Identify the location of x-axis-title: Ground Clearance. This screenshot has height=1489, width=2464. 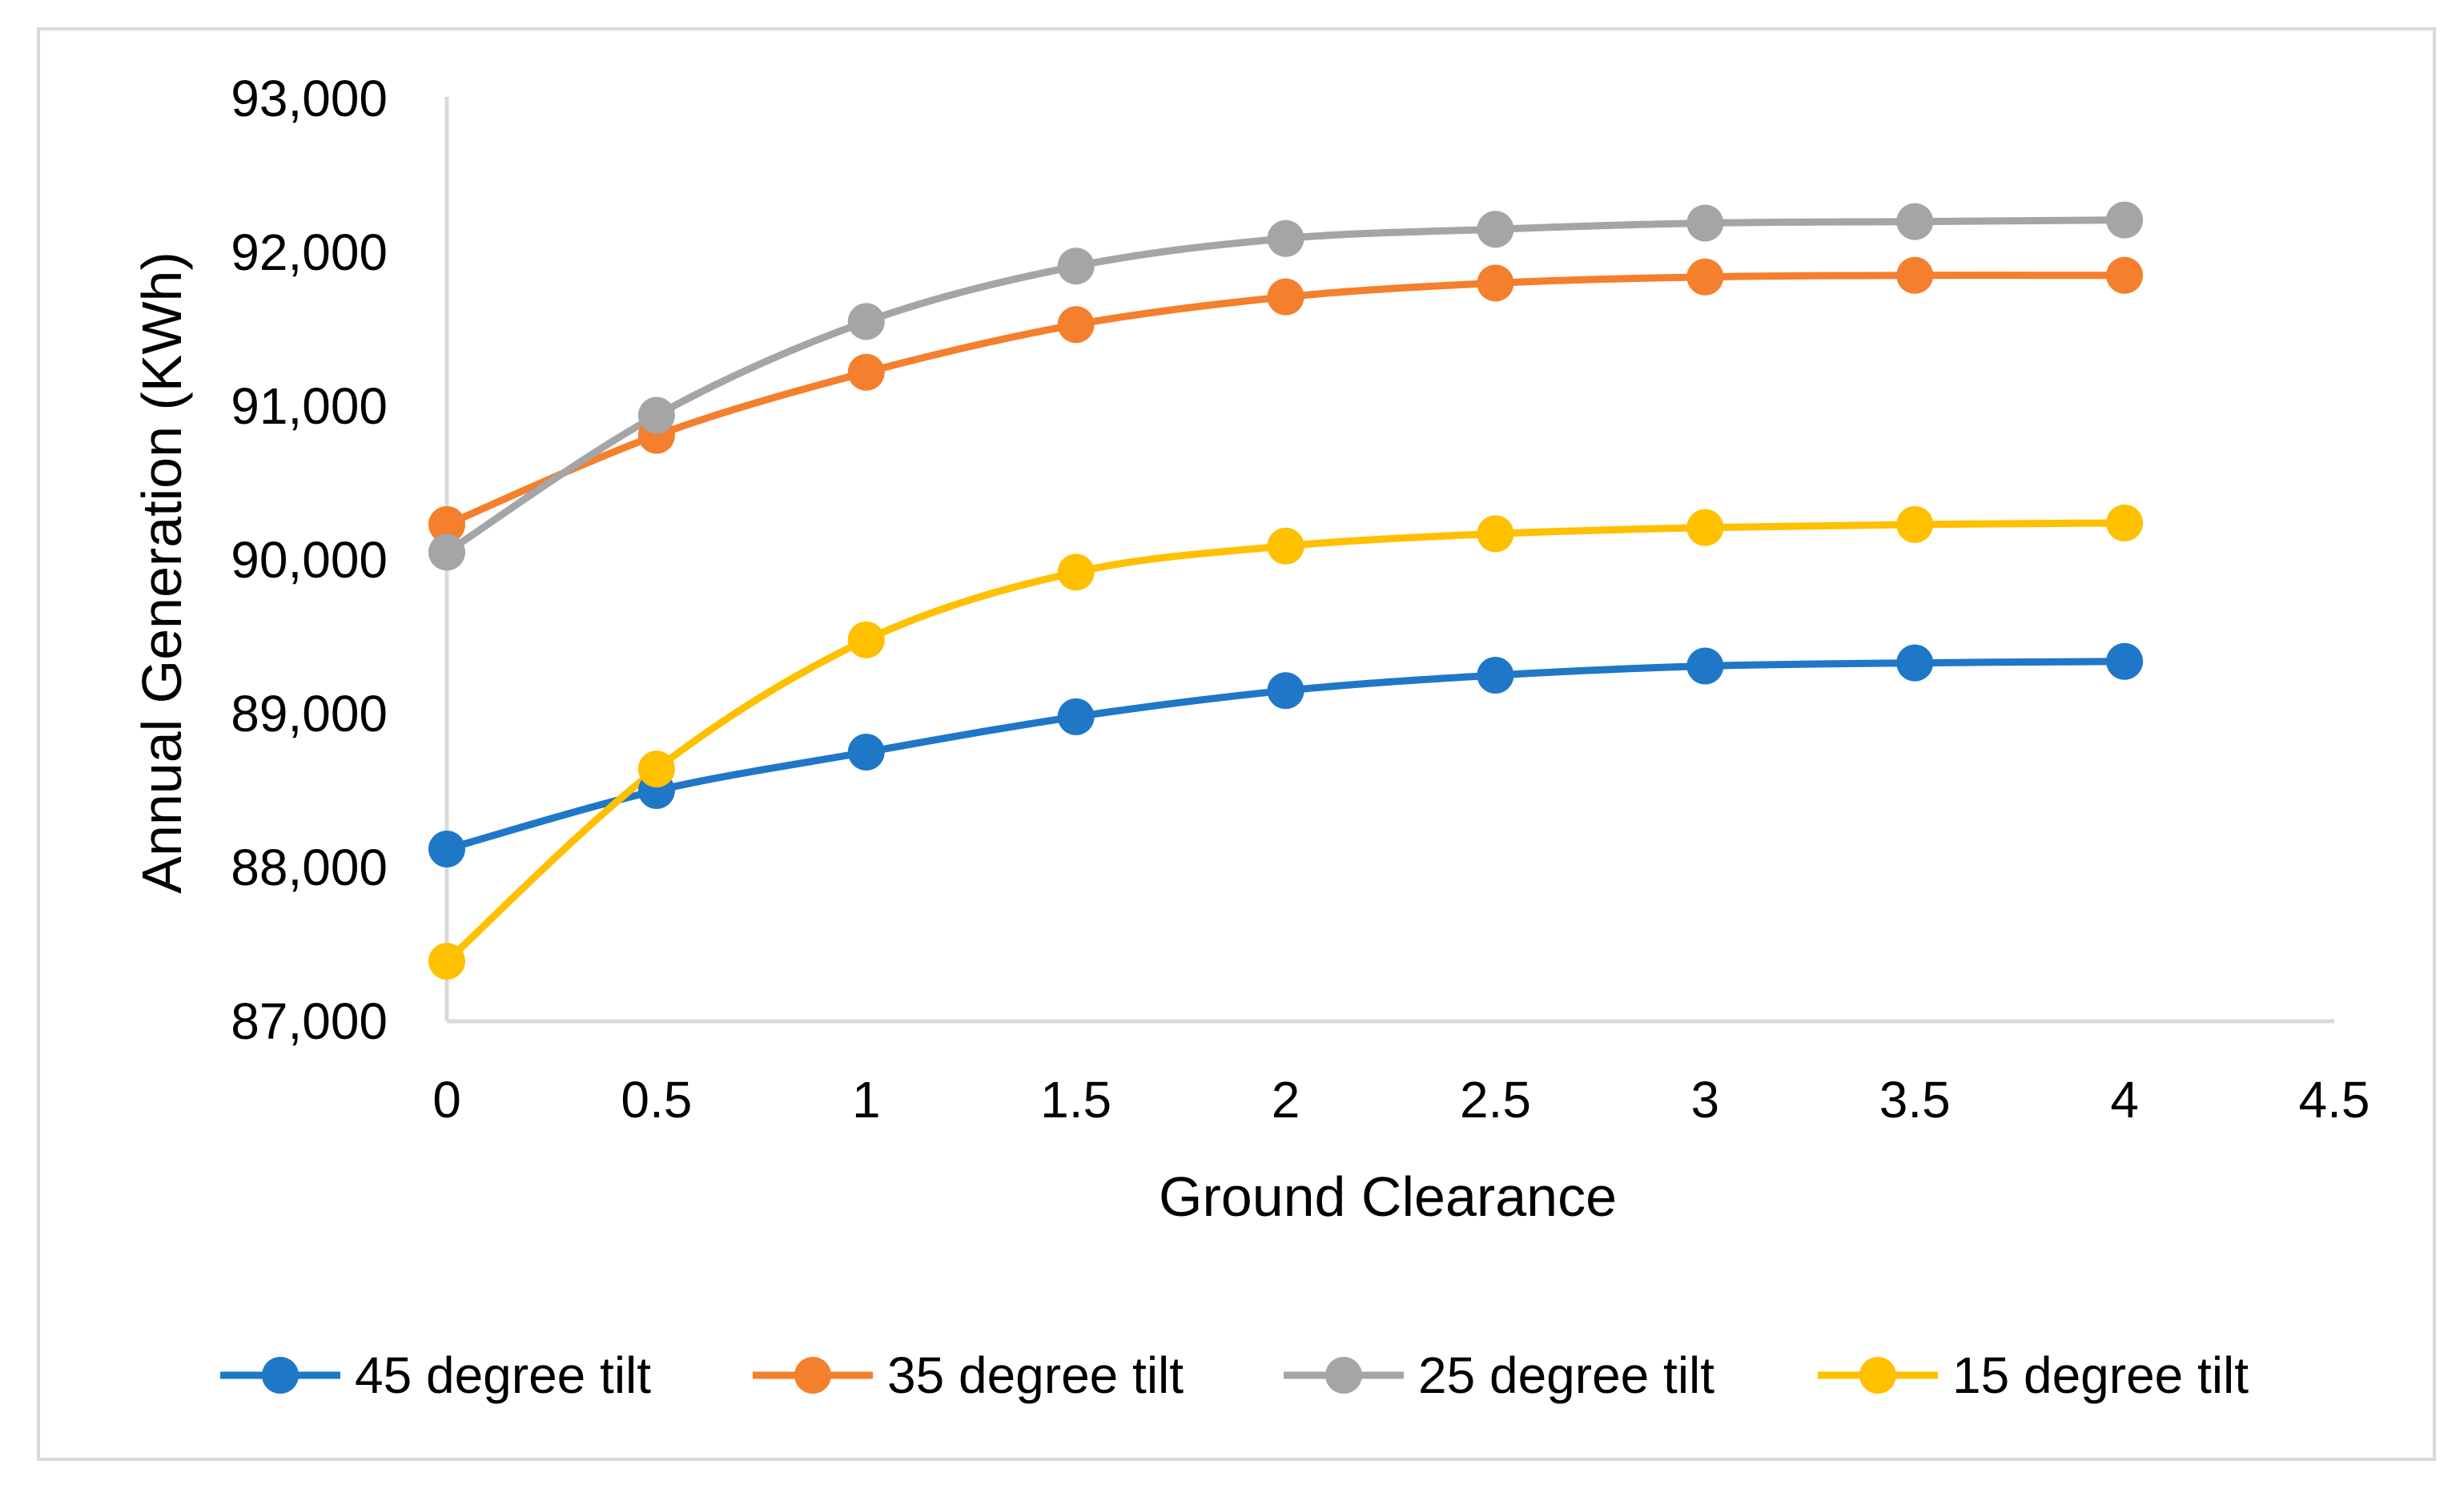
(1388, 1196).